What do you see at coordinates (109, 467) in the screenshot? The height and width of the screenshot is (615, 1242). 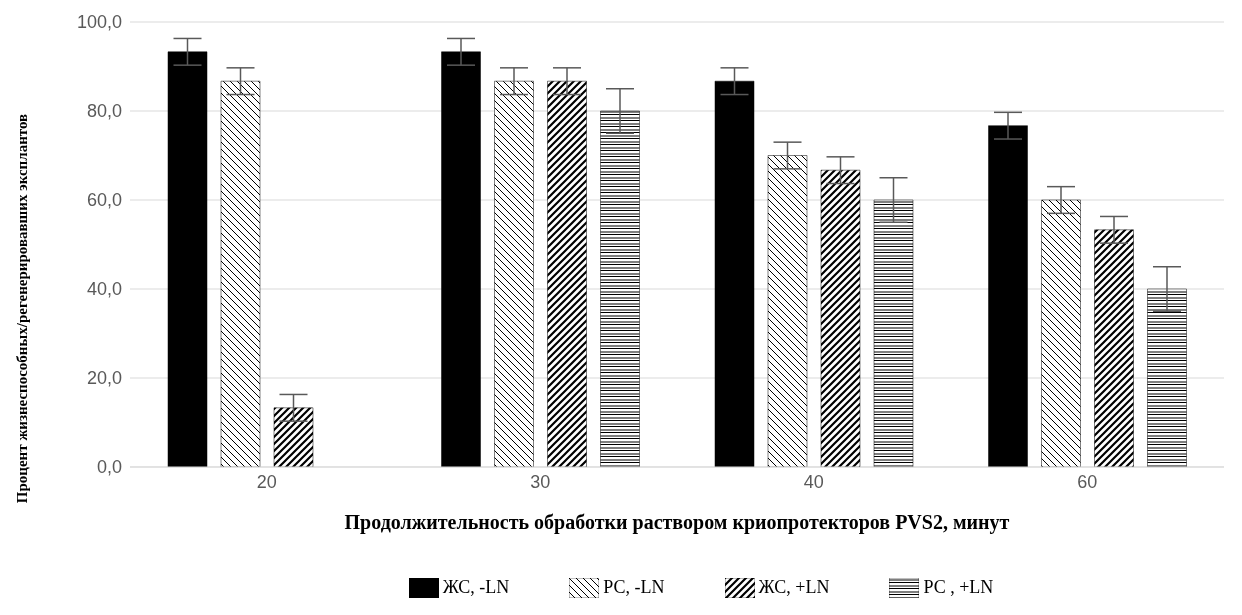 I see `y-tick-label: 0,0` at bounding box center [109, 467].